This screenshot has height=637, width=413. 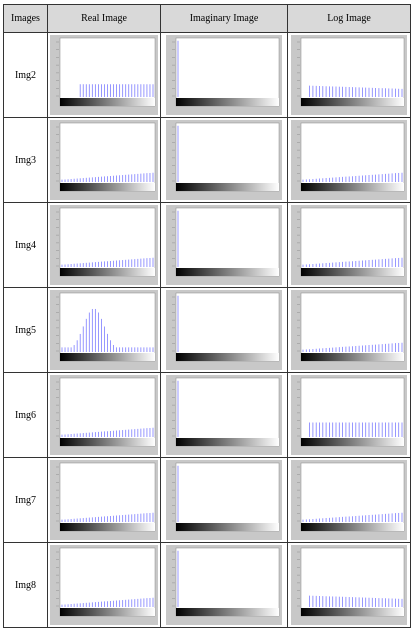 What do you see at coordinates (25, 585) in the screenshot?
I see `row-label: Img8` at bounding box center [25, 585].